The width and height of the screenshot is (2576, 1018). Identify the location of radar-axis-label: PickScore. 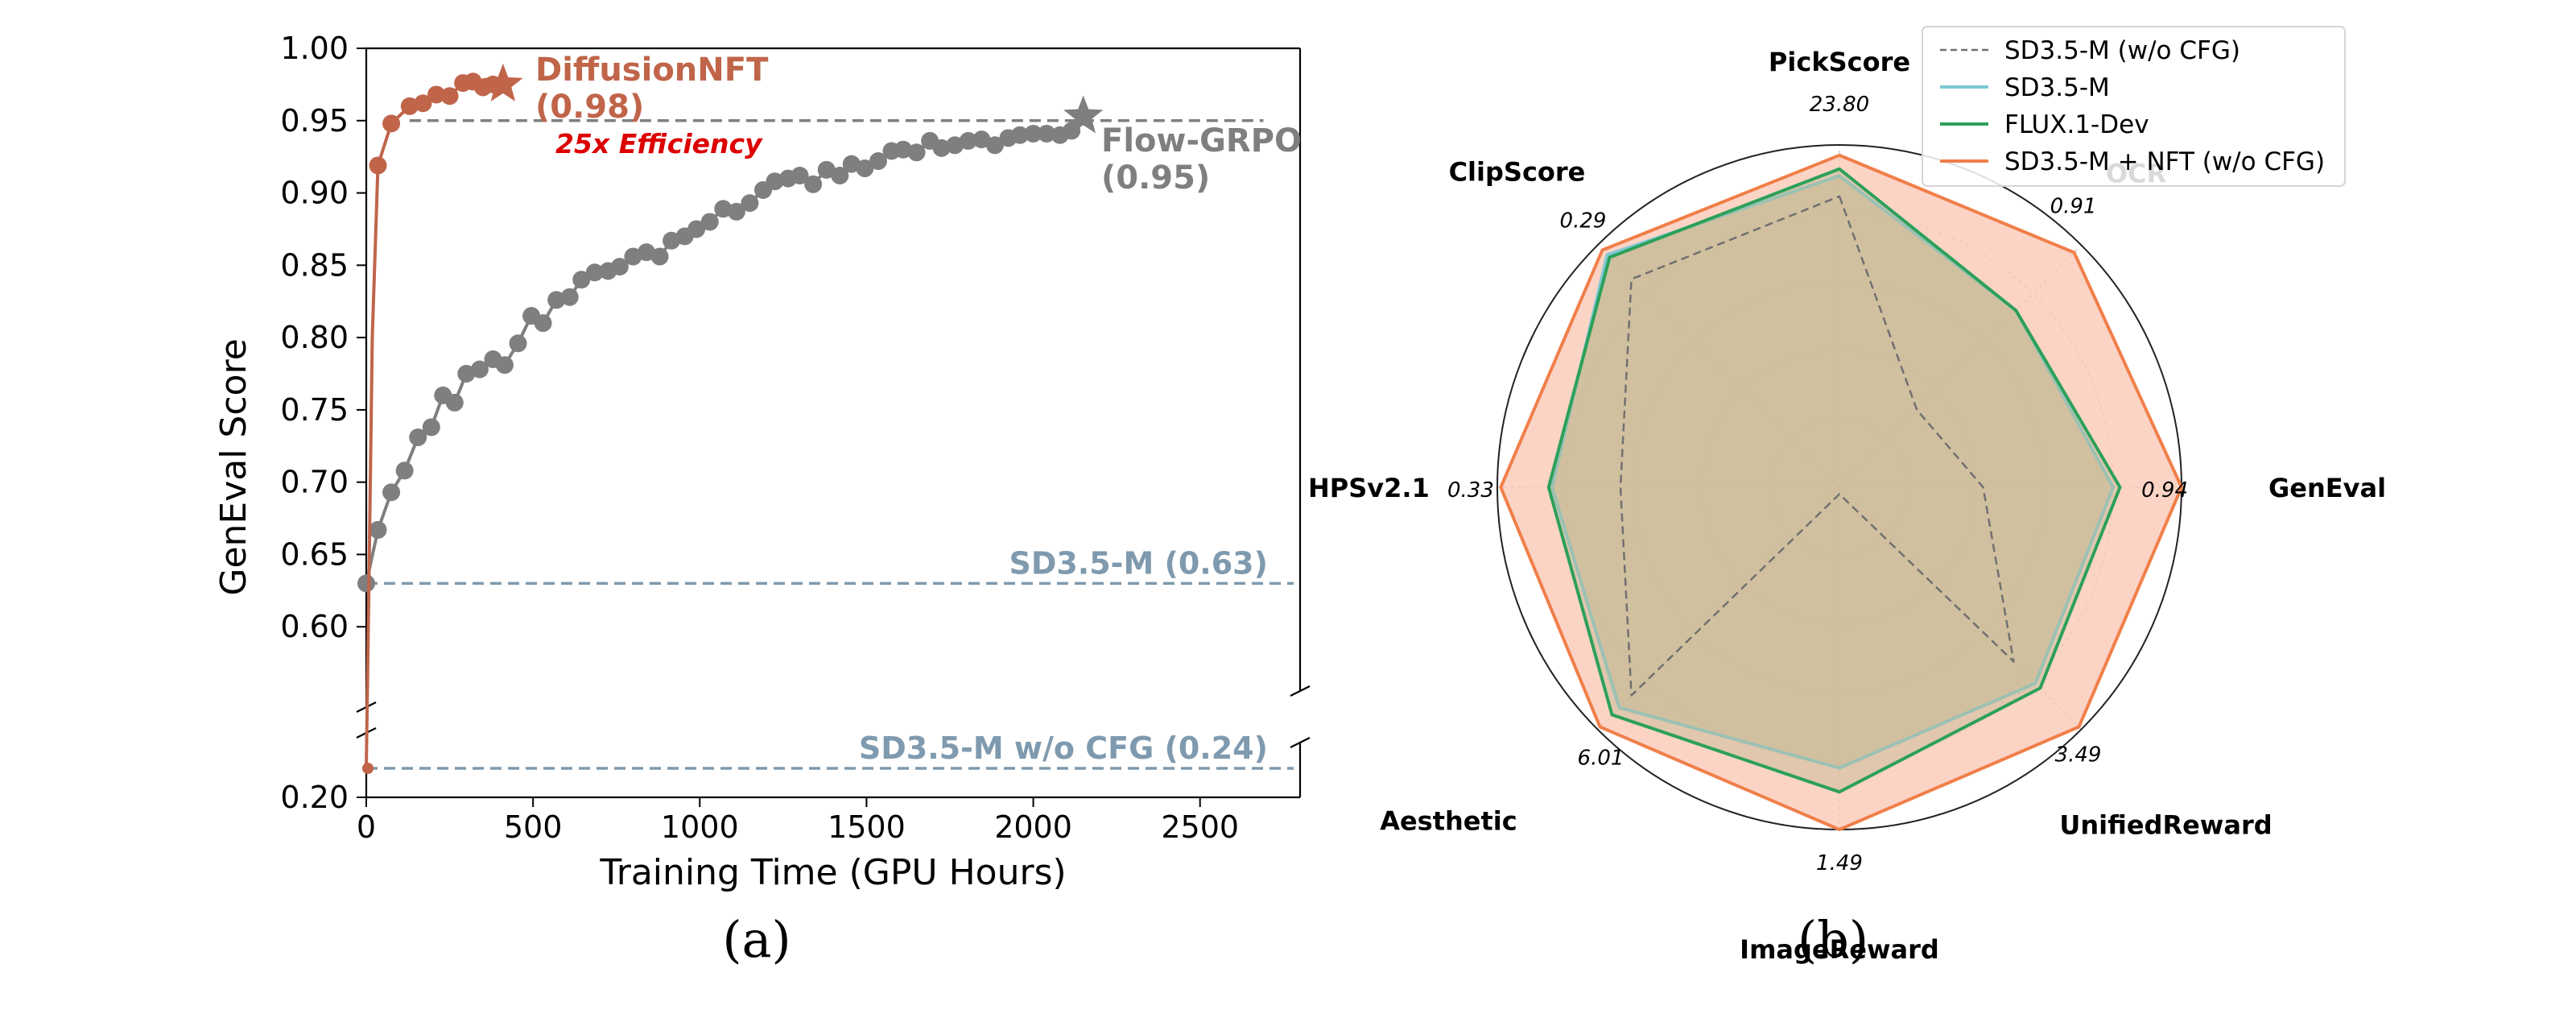
(1839, 62).